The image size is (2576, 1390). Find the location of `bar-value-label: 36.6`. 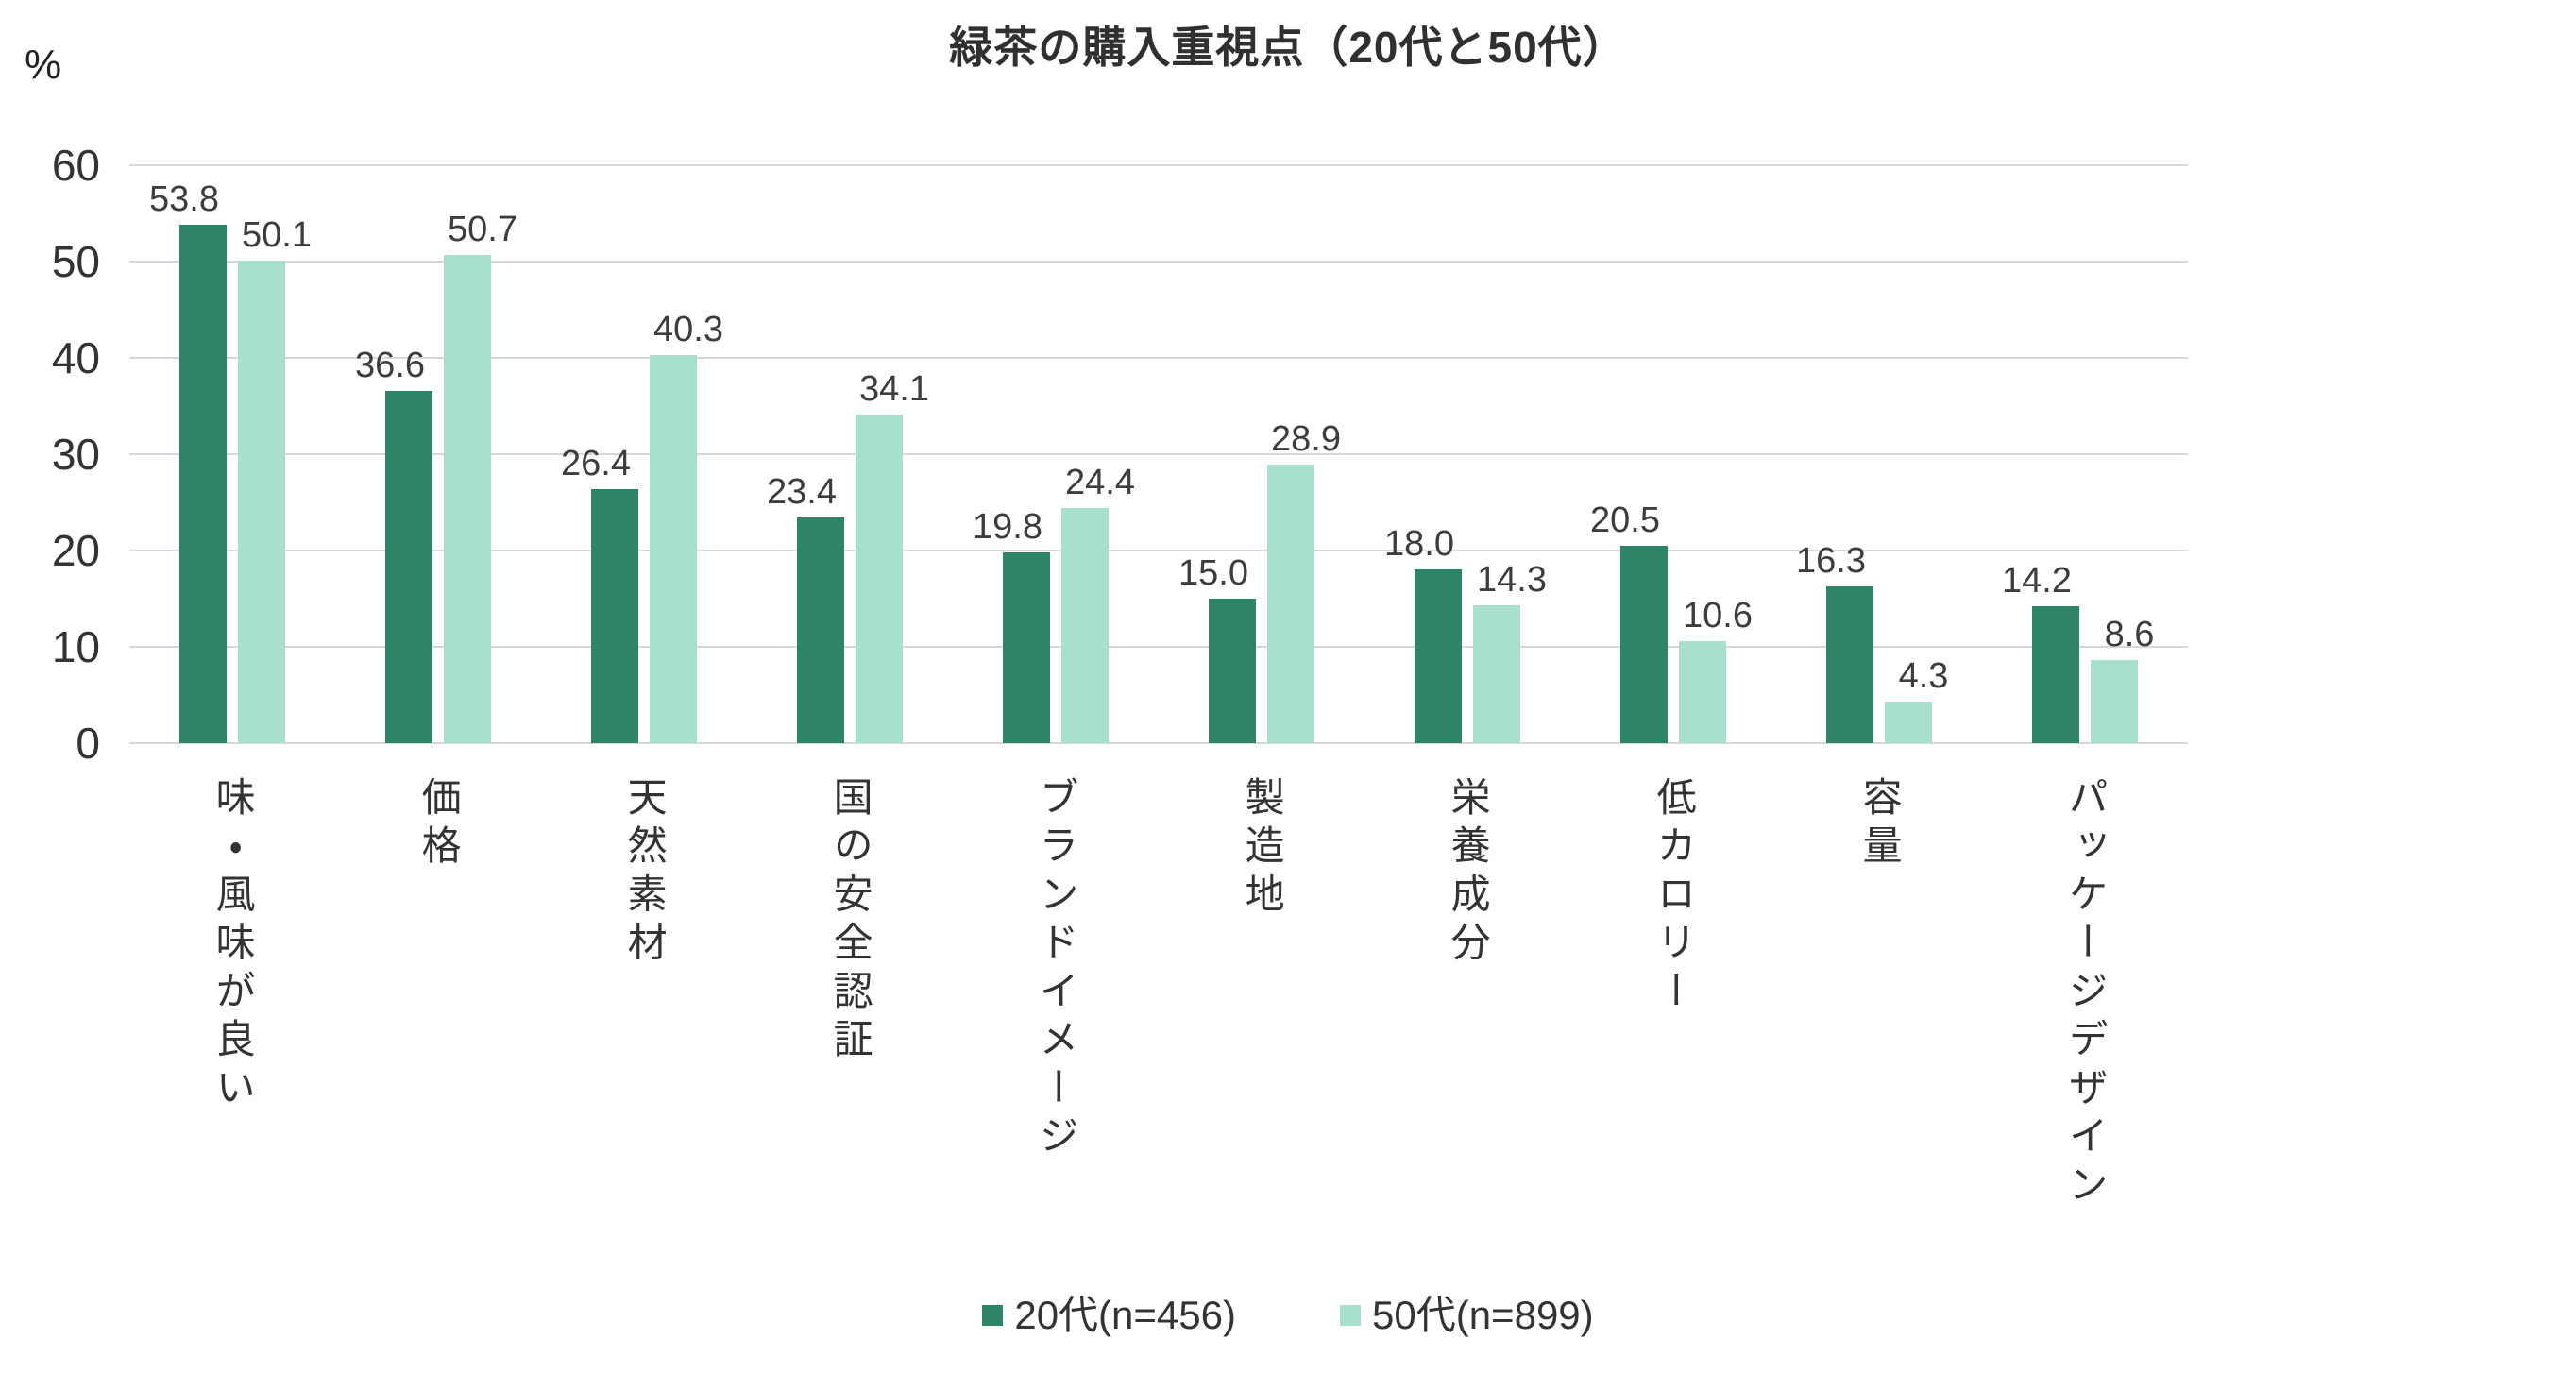

bar-value-label: 36.6 is located at coordinates (390, 365).